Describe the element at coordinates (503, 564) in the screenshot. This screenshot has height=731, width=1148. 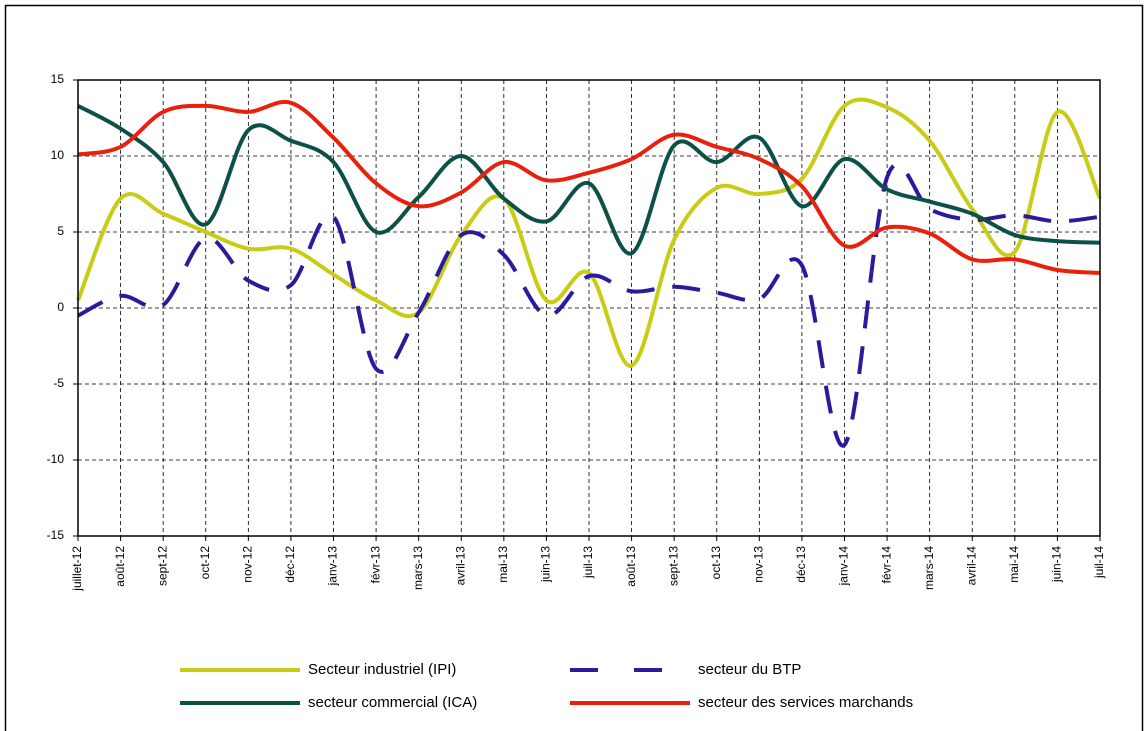
I see `x-tick-label: mai-13` at that location.